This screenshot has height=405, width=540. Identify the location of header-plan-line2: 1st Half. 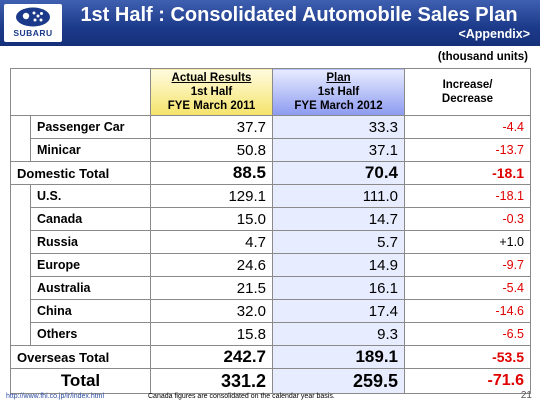
(338, 92).